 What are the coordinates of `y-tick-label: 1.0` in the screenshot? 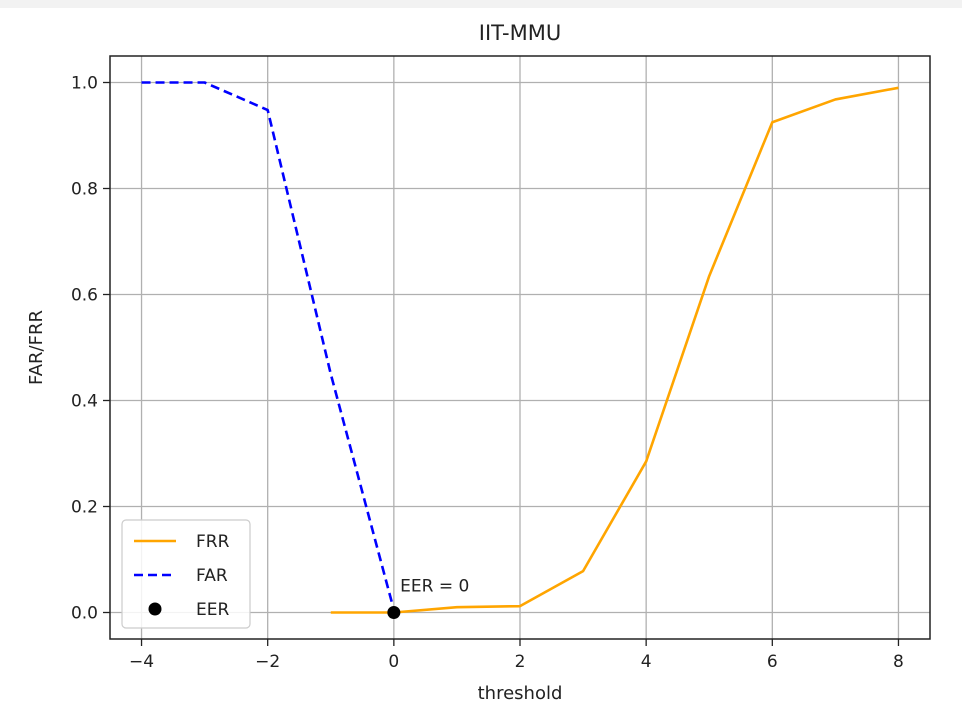 It's located at (84, 84).